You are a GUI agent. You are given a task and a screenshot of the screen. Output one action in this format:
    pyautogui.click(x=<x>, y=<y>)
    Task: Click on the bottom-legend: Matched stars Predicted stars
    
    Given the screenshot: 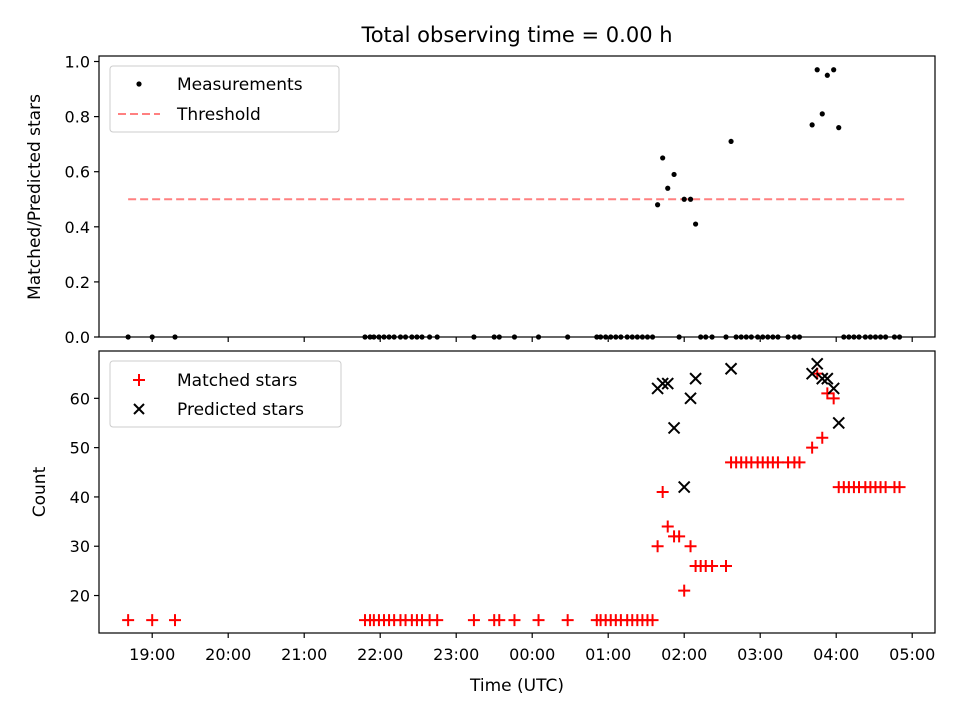 What is the action you would take?
    pyautogui.click(x=225, y=394)
    